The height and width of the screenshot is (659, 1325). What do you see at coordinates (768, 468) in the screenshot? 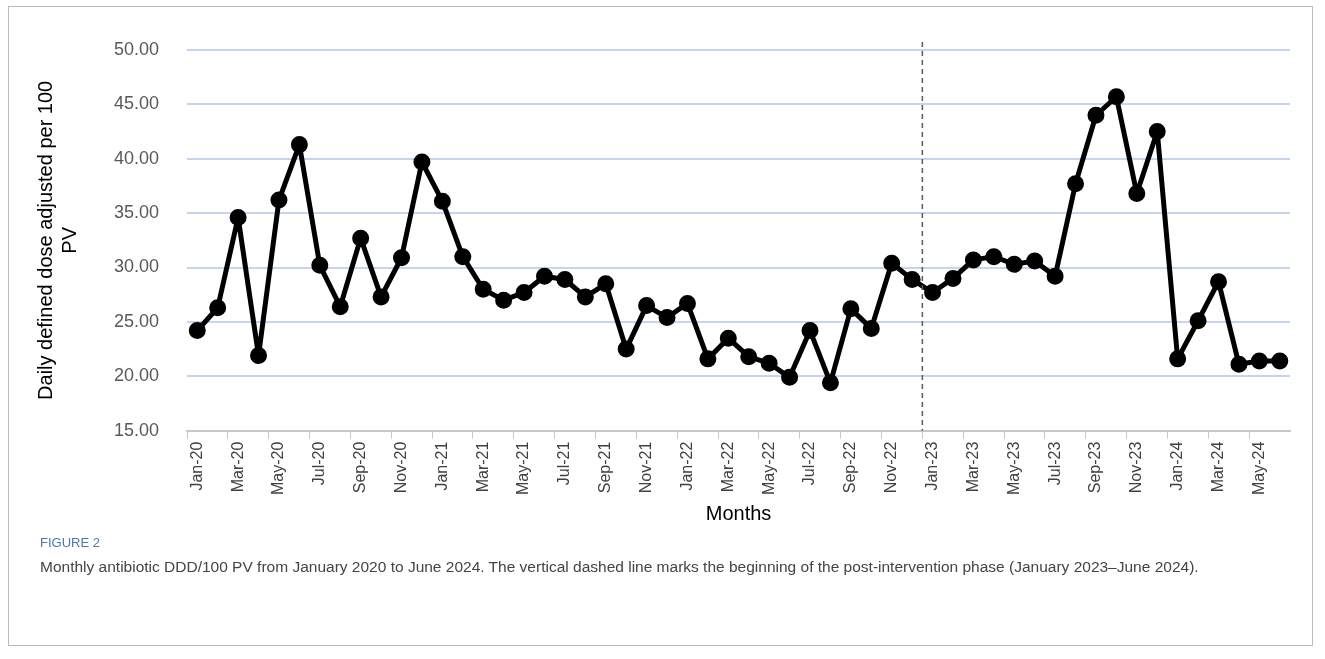
I see `x-tick-label: May-22` at bounding box center [768, 468].